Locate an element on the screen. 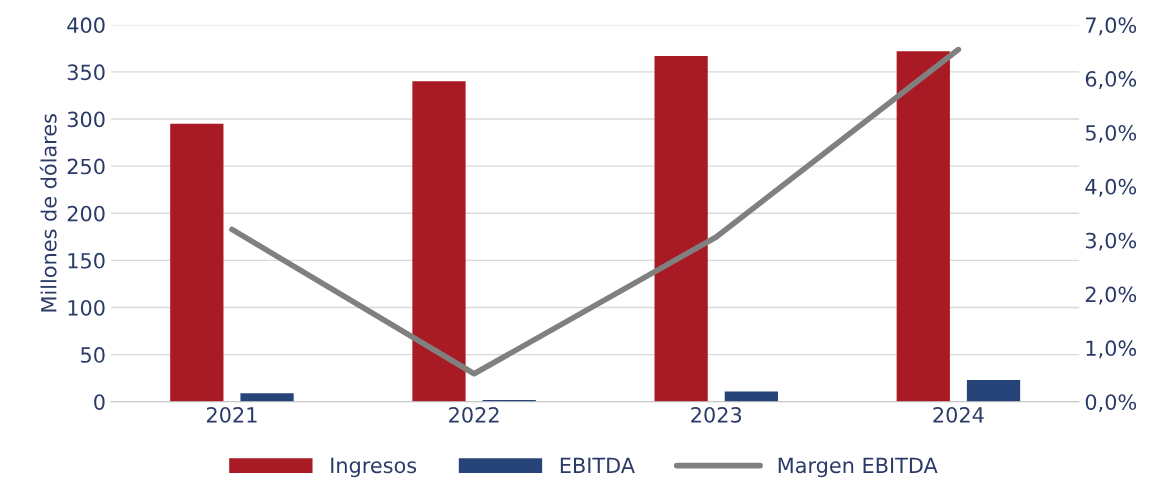  y-tick-label: 400 is located at coordinates (86, 25).